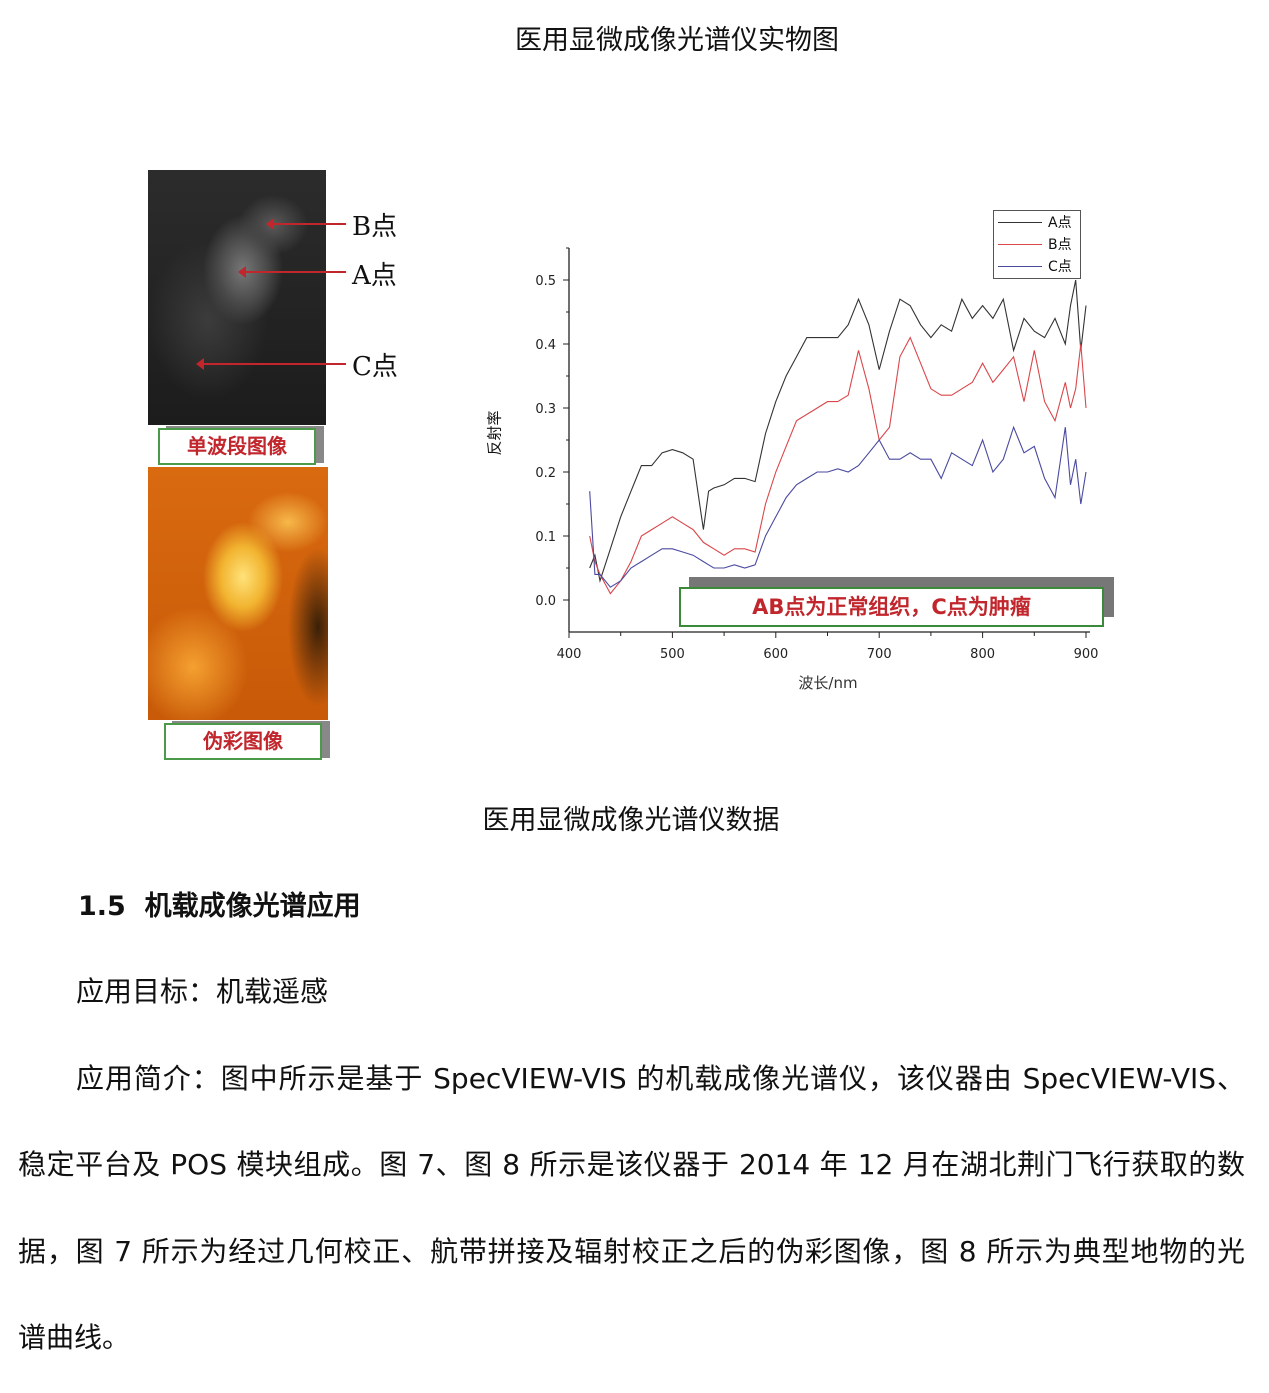 This screenshot has width=1269, height=1393. What do you see at coordinates (306, 224) in the screenshot?
I see `arrow-b` at bounding box center [306, 224].